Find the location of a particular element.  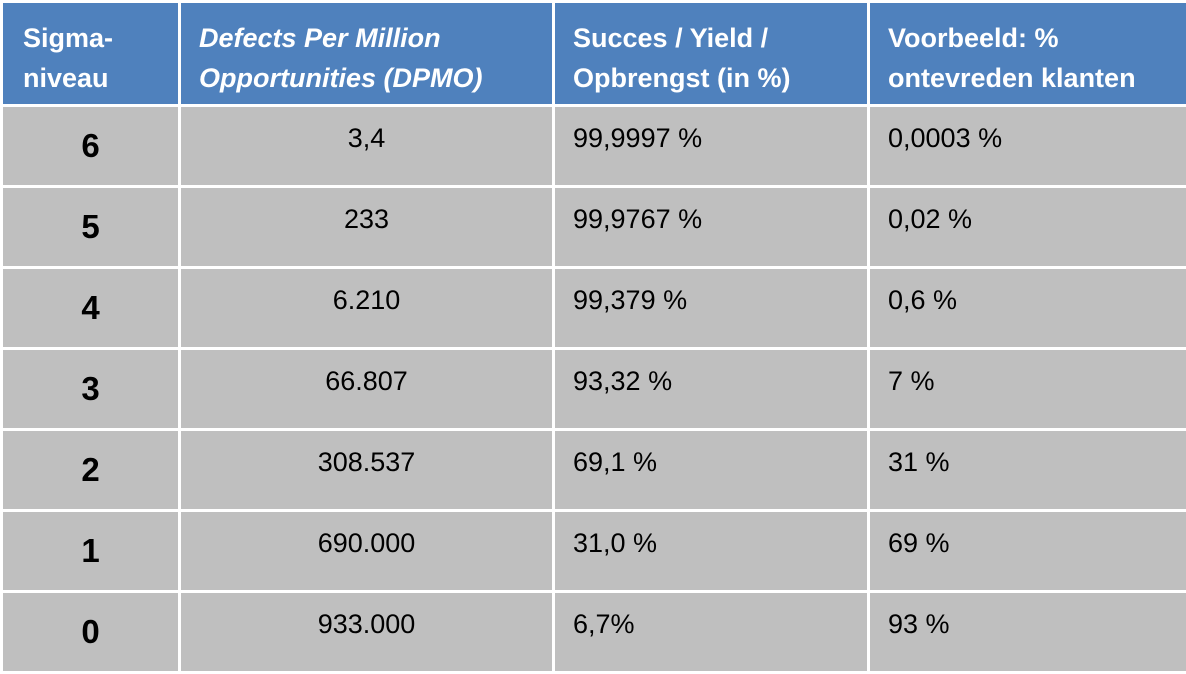

table-row: 3 66.807 93,32 % 7 % is located at coordinates (594, 389).